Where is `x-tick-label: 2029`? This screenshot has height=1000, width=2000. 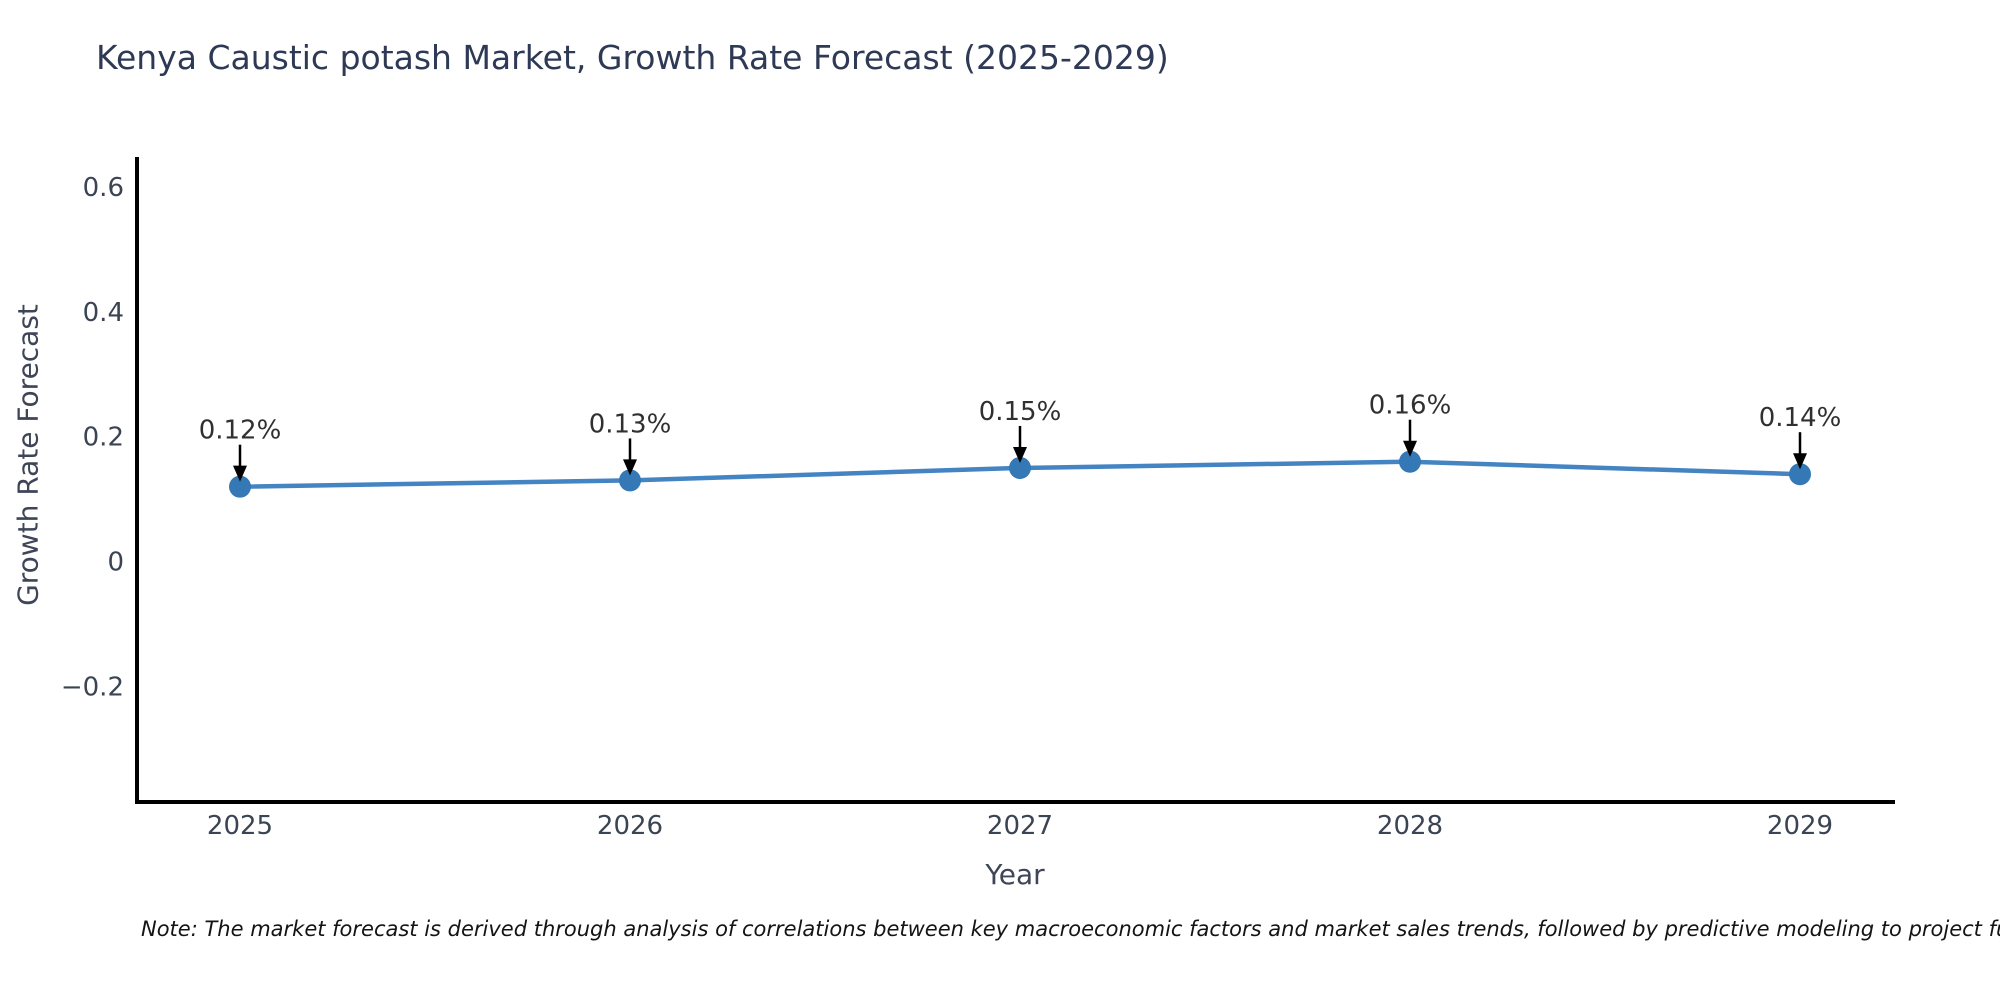
x-tick-label: 2029 is located at coordinates (1800, 826).